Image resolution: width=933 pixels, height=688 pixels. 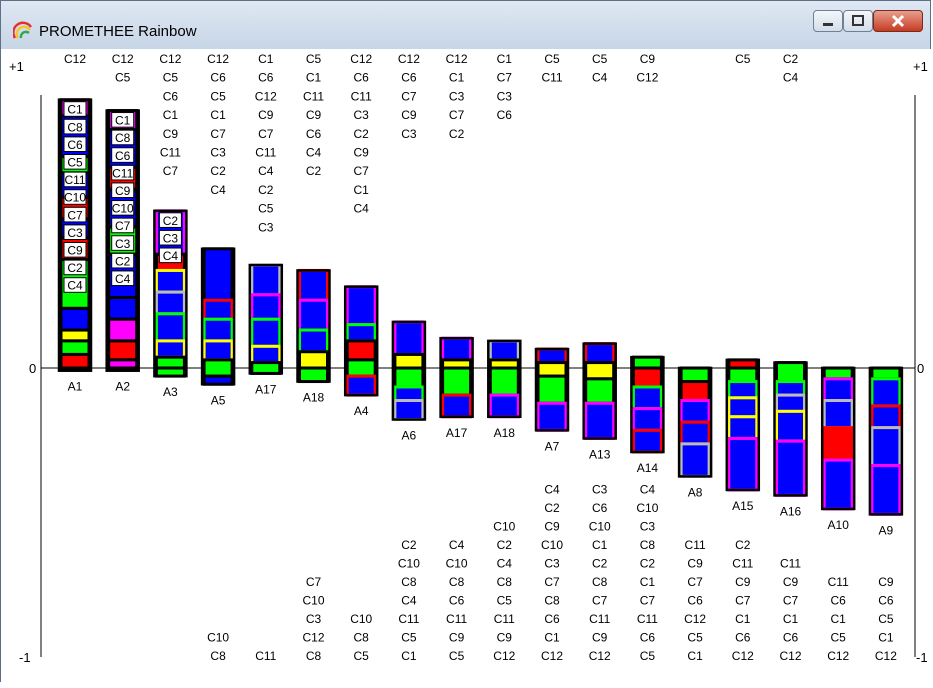 I want to click on alternative-label: A5, so click(x=218, y=400).